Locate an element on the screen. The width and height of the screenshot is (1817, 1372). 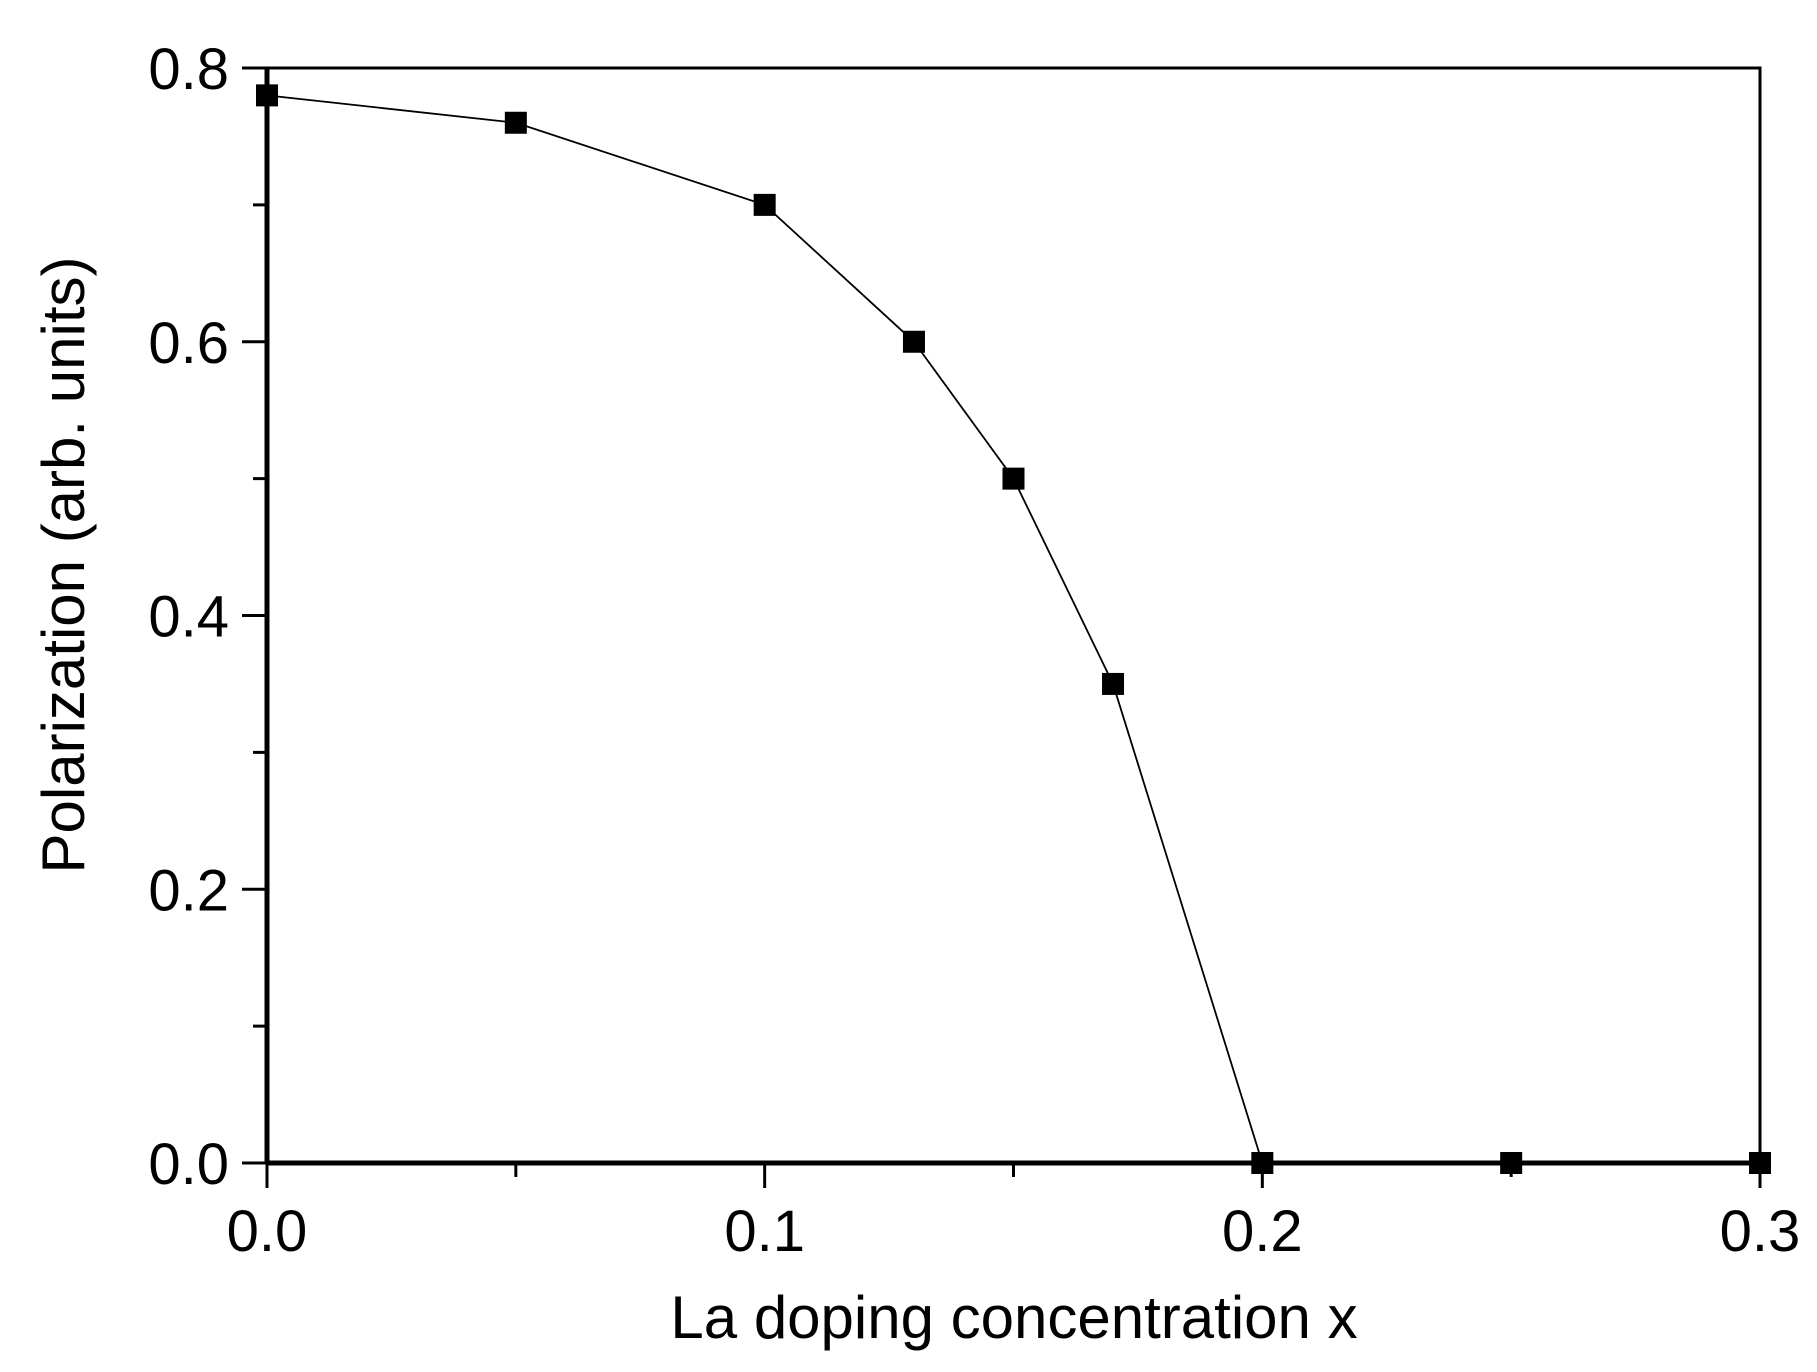
x-tick-label: 0.1 is located at coordinates (764, 1231).